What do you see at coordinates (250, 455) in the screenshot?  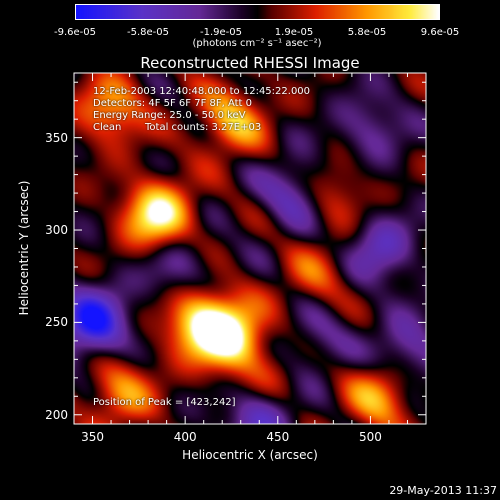 I see `x-axis-label: Heliocentric X (arcsec)` at bounding box center [250, 455].